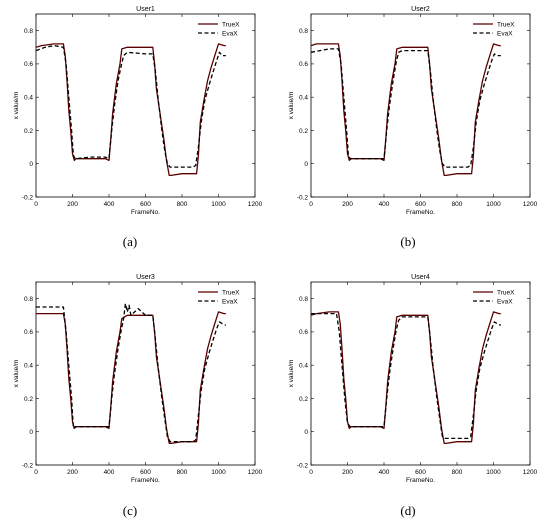  What do you see at coordinates (408, 510) in the screenshot?
I see `caption-d: (d)` at bounding box center [408, 510].